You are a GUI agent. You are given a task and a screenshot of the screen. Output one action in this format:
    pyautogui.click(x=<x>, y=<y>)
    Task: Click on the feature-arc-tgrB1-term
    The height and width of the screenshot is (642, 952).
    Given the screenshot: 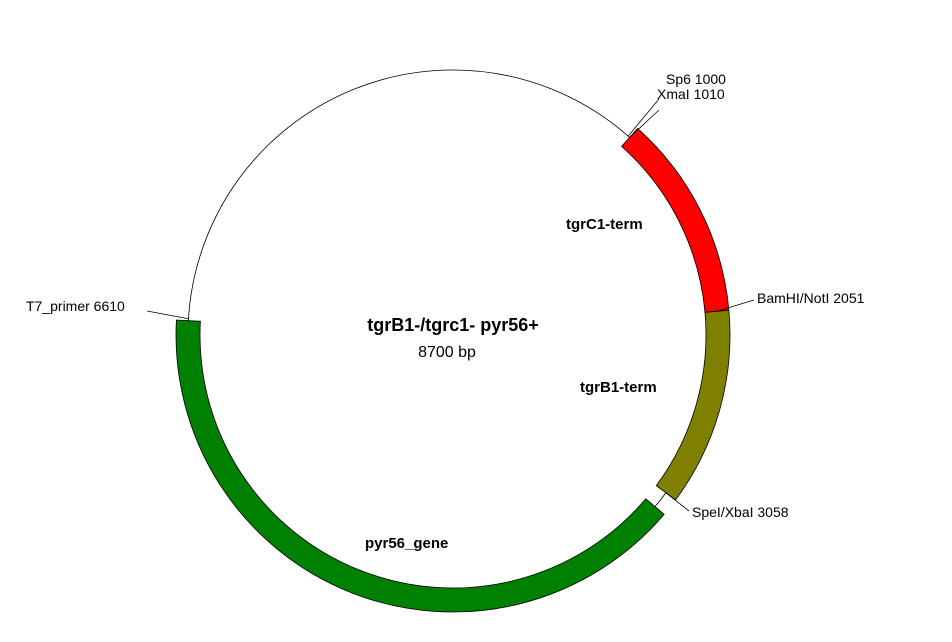 What is the action you would take?
    pyautogui.click(x=693, y=405)
    